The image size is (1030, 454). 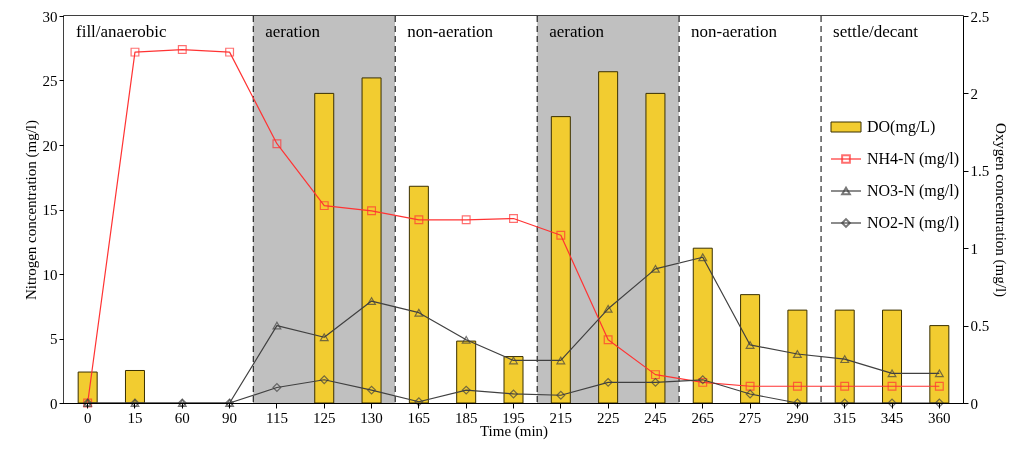 What do you see at coordinates (913, 159) in the screenshot?
I see `legend-label: NH4-N (mg/l)` at bounding box center [913, 159].